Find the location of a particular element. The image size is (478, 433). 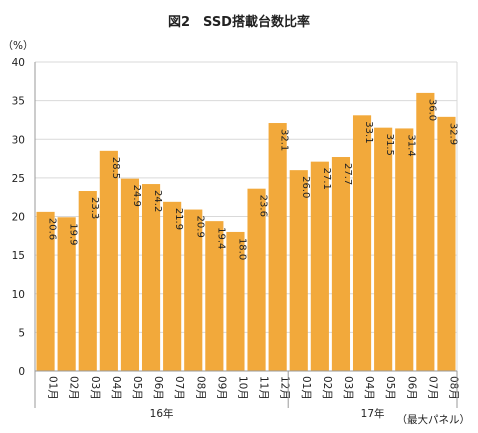

y-tick-label: 25 is located at coordinates (18, 179).